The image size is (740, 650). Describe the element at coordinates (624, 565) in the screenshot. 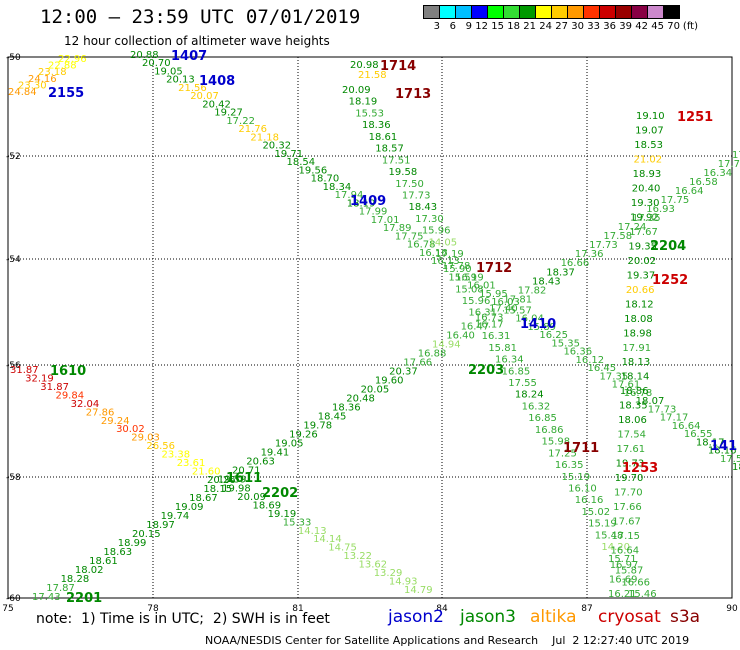

I see `wave-height-value: 16.97` at that location.